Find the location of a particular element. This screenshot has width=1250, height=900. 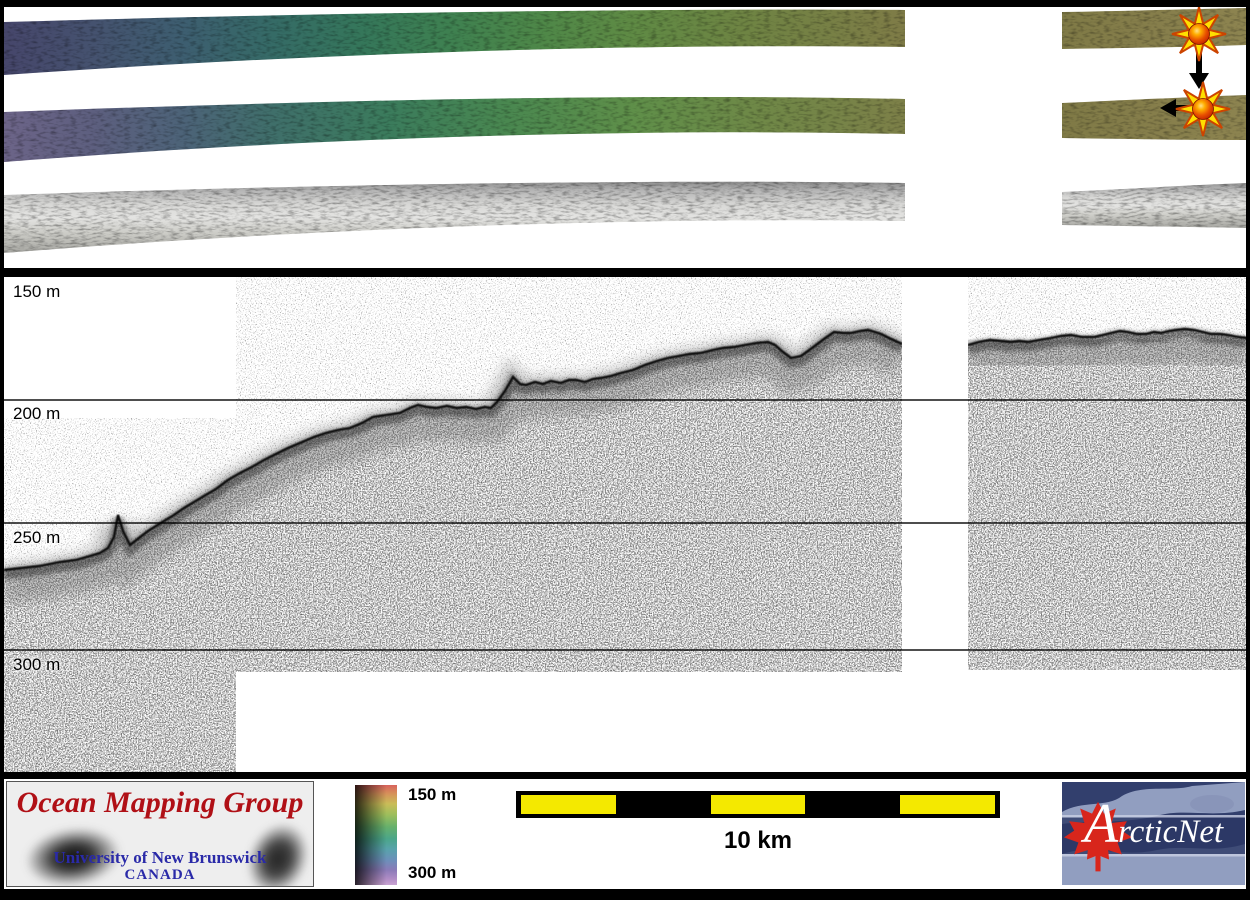

down-arrow-icon is located at coordinates (1199, 70).